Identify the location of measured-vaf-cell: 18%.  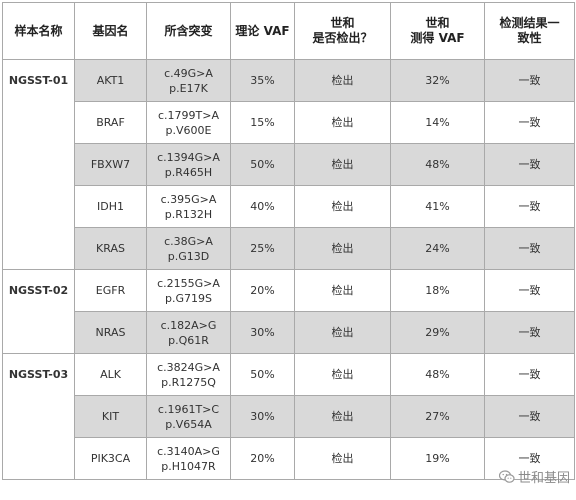
(437, 290).